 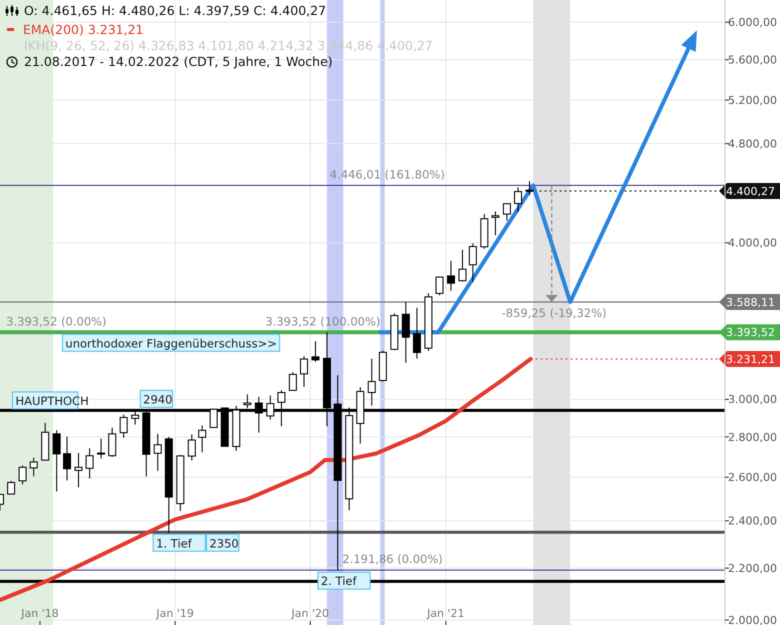 I want to click on x-tick-label: Jan '20, so click(x=310, y=613).